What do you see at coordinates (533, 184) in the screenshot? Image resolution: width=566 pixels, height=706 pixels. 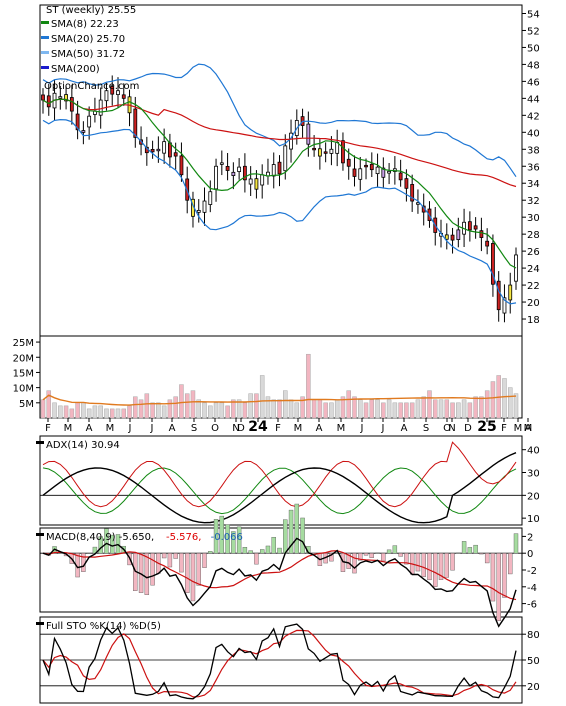 I see `price-y-tick-label: 34` at bounding box center [533, 184].